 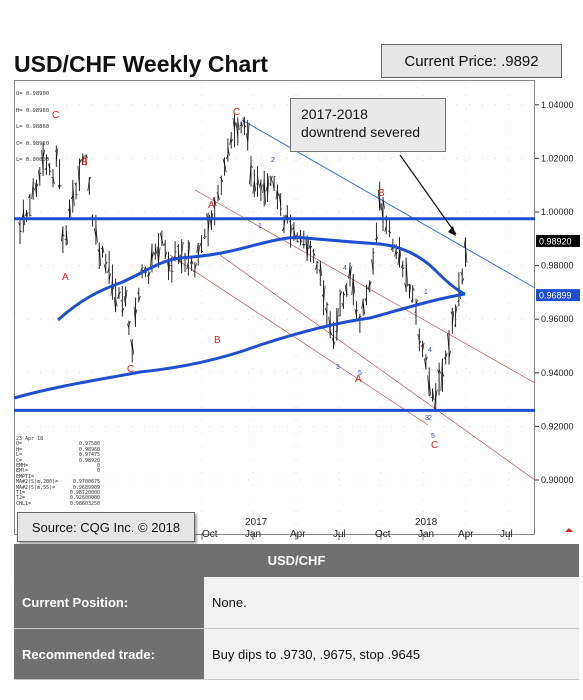 I want to click on wave-label: 3, so click(x=427, y=418).